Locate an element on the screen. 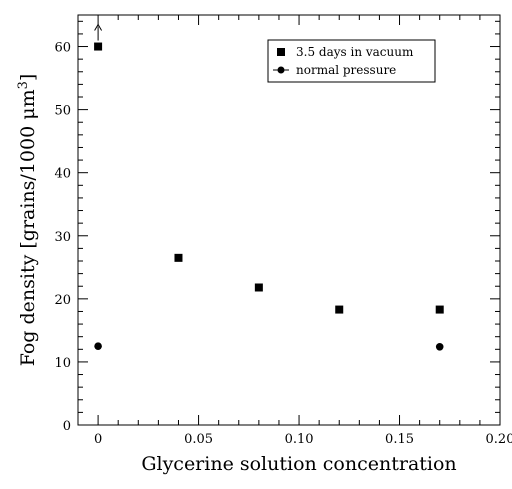 The width and height of the screenshot is (512, 489). x-tick-label: 0 is located at coordinates (98, 439).